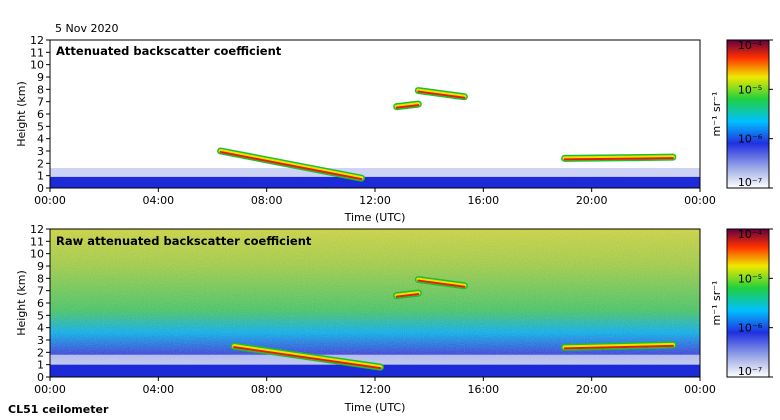 This screenshot has width=780, height=420. What do you see at coordinates (58, 409) in the screenshot?
I see `instrument-label: CL51 ceilometer` at bounding box center [58, 409].